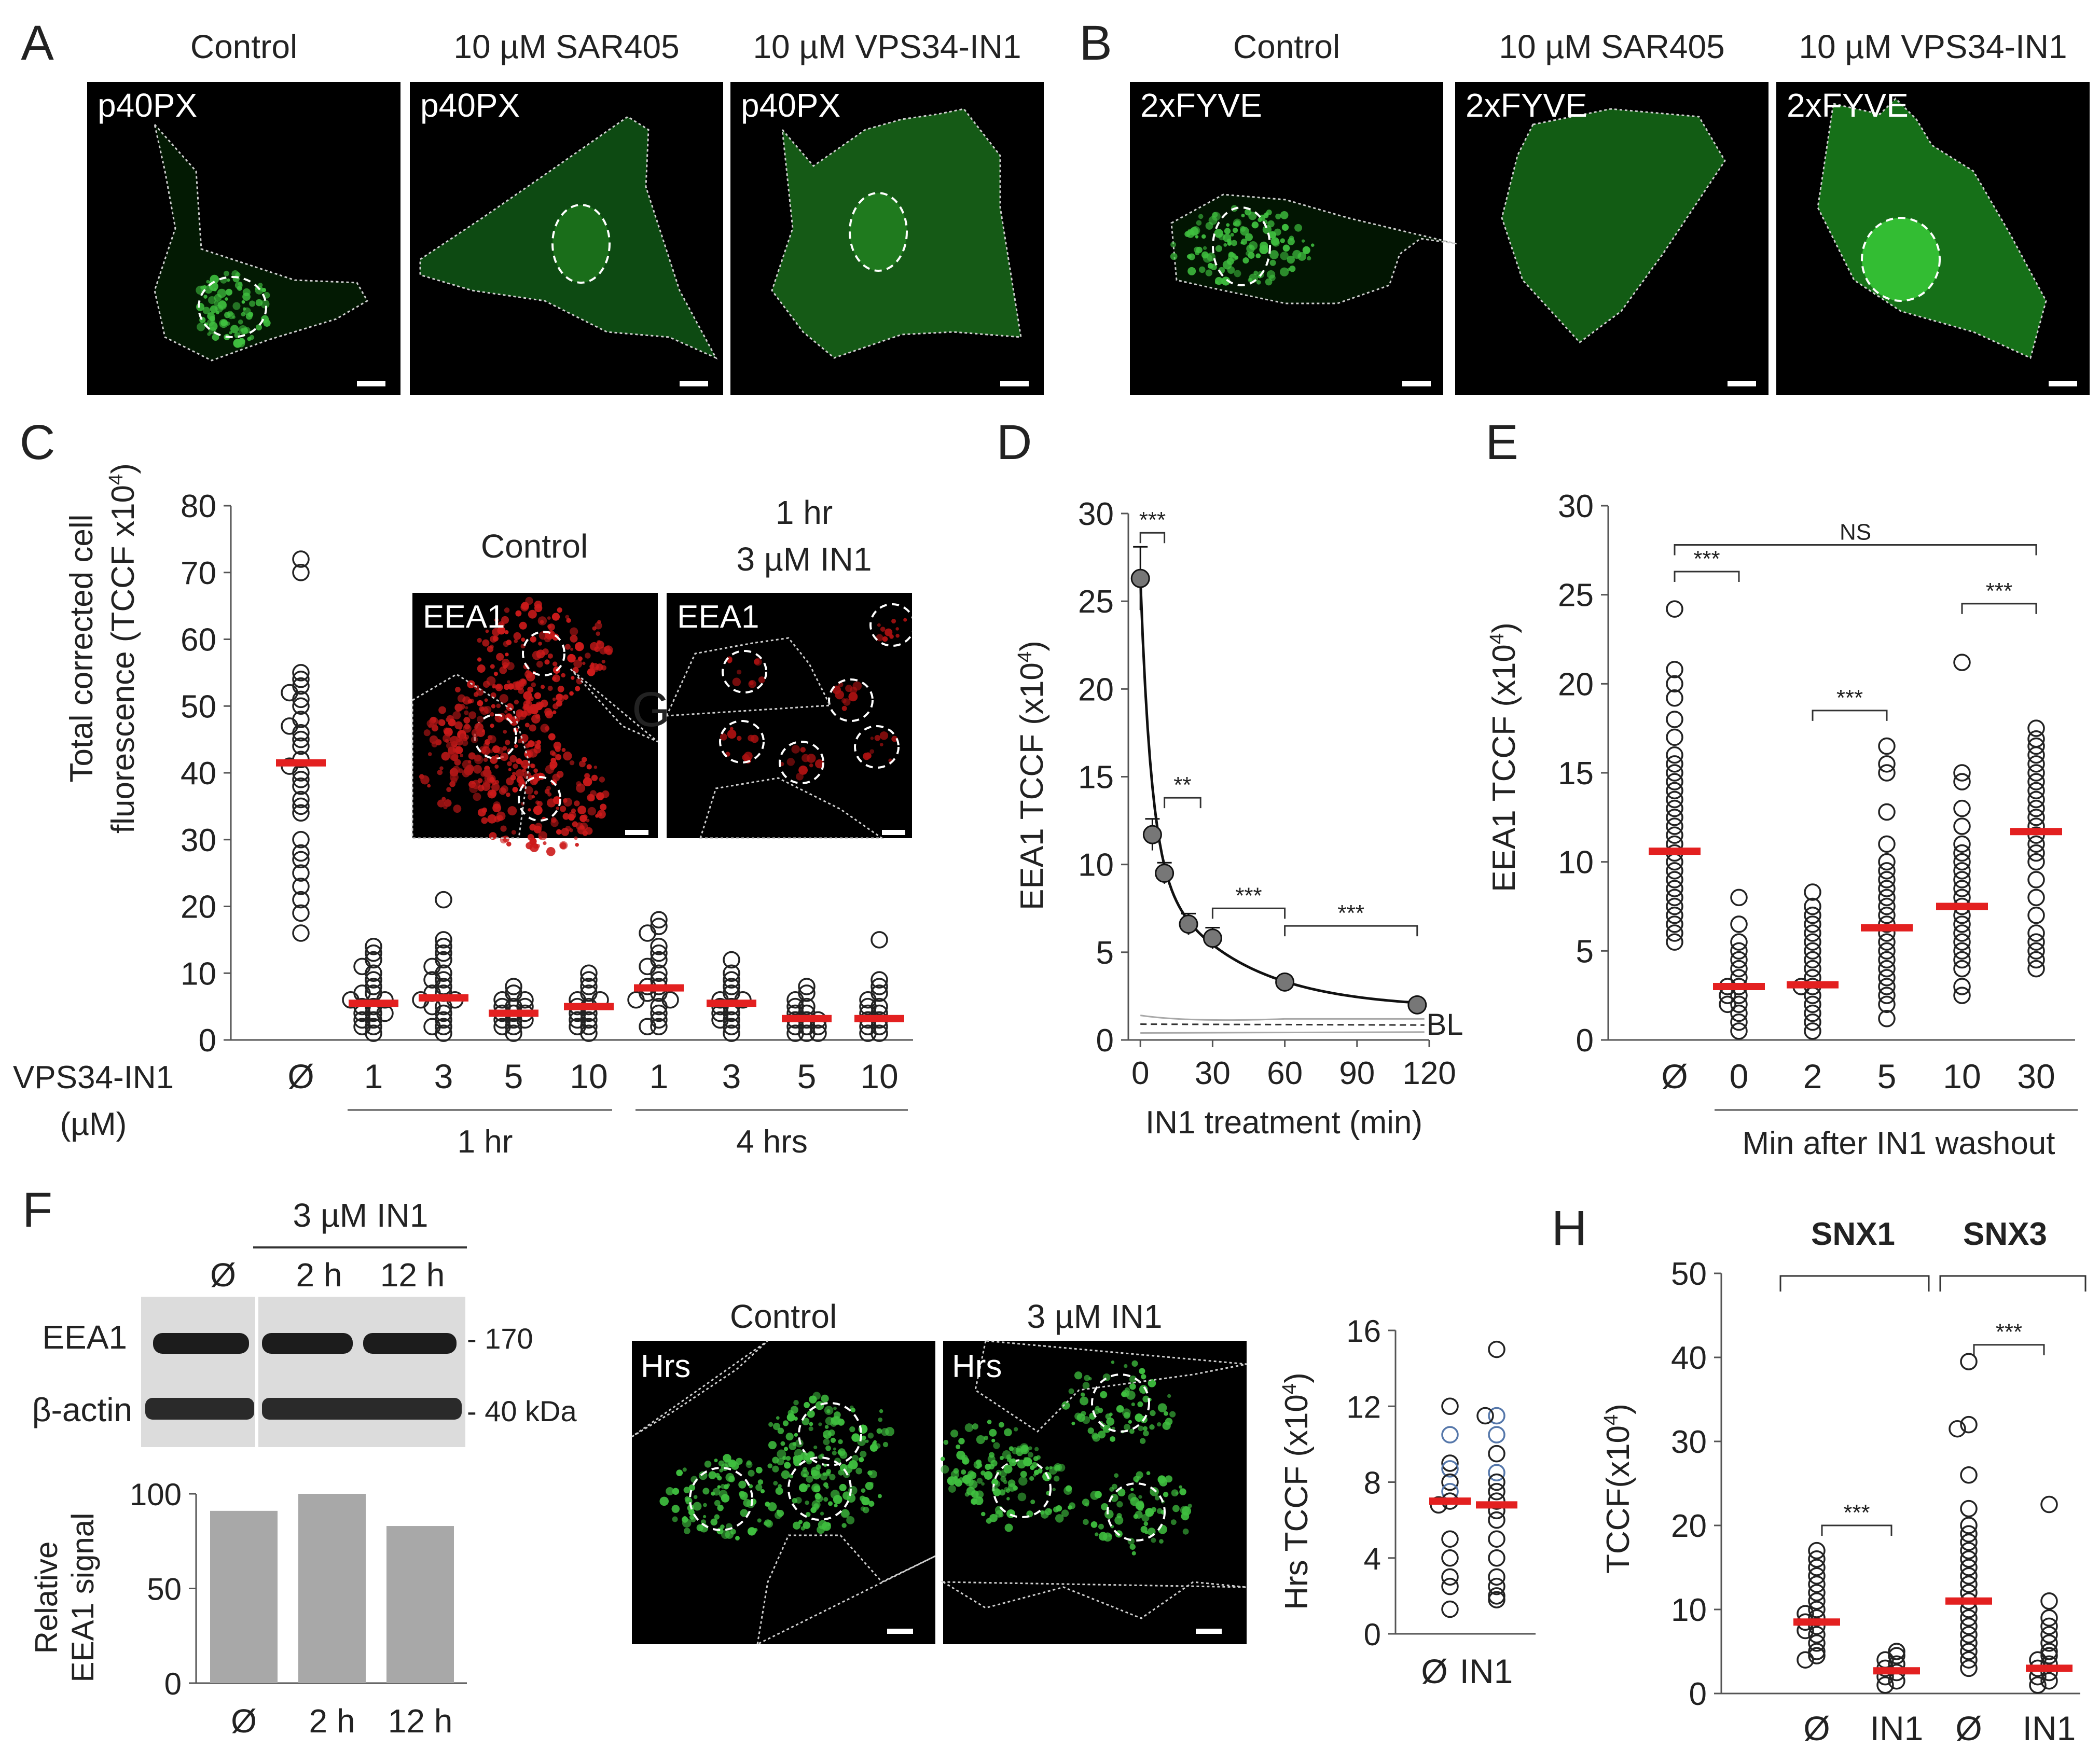  I want to click on H-1-point, so click(1896, 1655).